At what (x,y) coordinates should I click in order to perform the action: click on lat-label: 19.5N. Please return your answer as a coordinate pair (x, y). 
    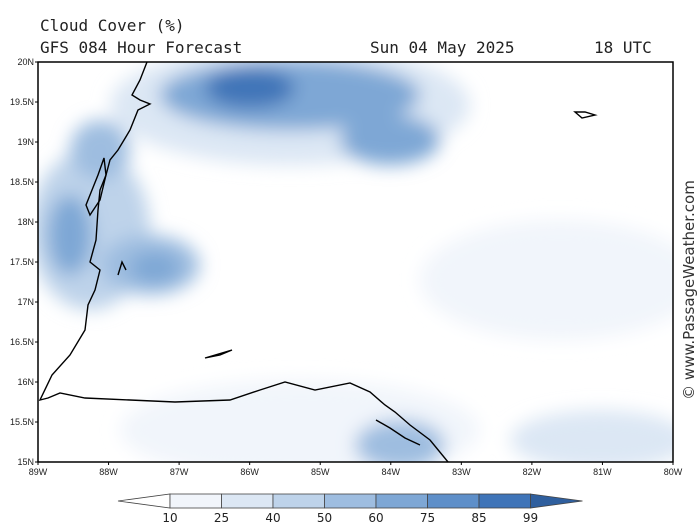
    Looking at the image, I should click on (22, 102).